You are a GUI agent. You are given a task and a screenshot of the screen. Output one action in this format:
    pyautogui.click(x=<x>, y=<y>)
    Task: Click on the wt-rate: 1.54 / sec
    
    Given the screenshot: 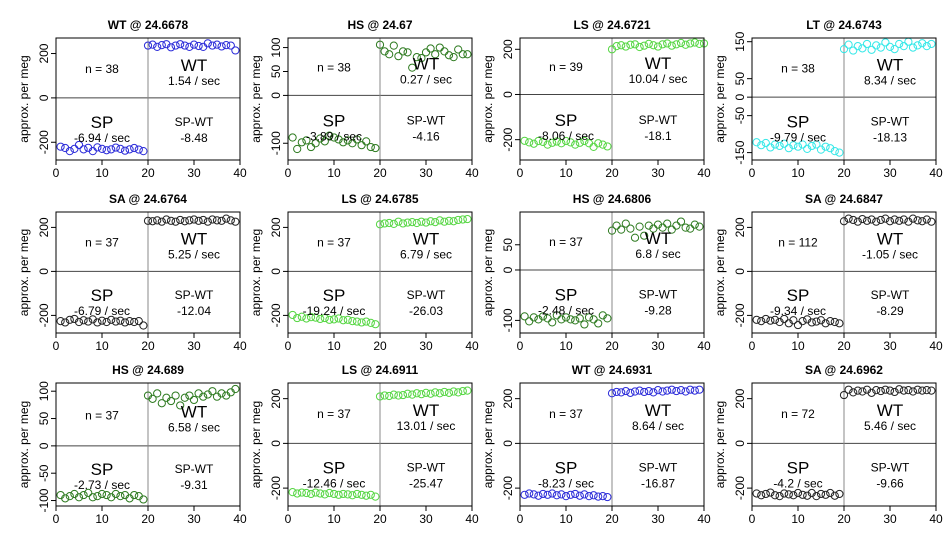 What is the action you would take?
    pyautogui.click(x=194, y=81)
    